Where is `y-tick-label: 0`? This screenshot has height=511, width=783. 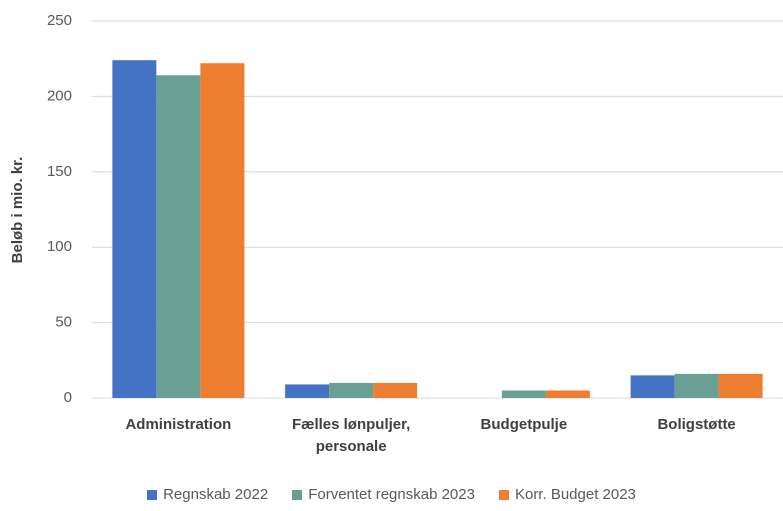
y-tick-label: 0 is located at coordinates (68, 397).